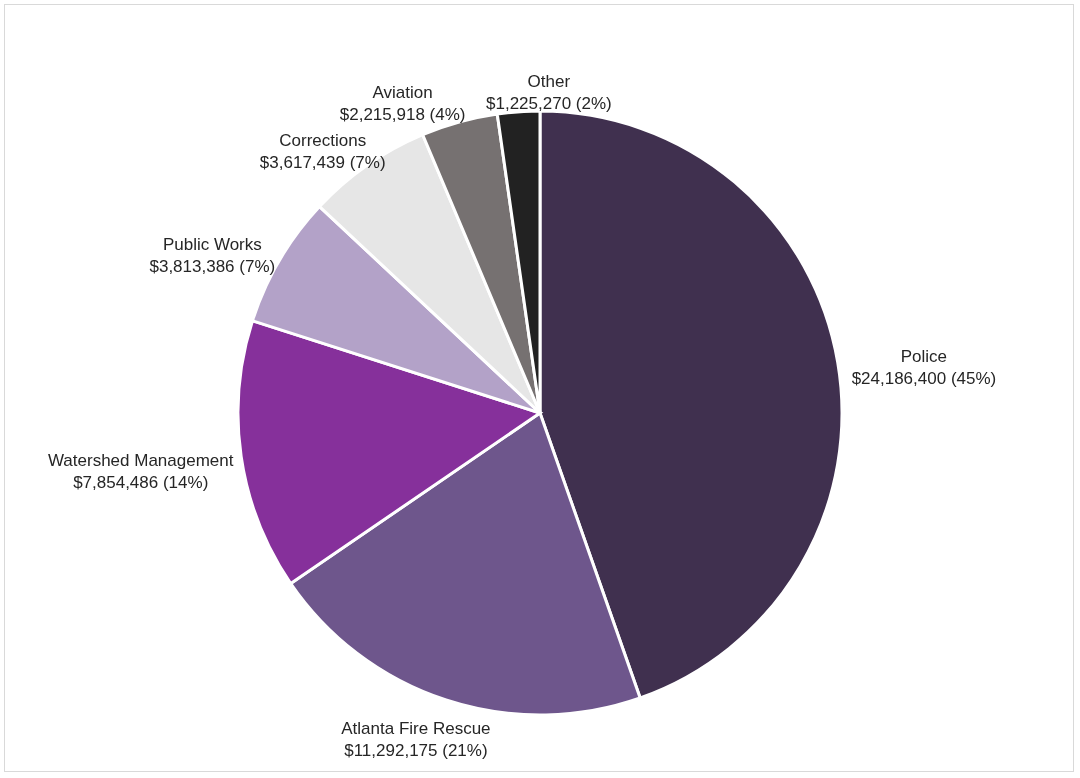 This screenshot has height=778, width=1080. Describe the element at coordinates (402, 115) in the screenshot. I see `data-label: $2,215,918 (4%)` at that location.